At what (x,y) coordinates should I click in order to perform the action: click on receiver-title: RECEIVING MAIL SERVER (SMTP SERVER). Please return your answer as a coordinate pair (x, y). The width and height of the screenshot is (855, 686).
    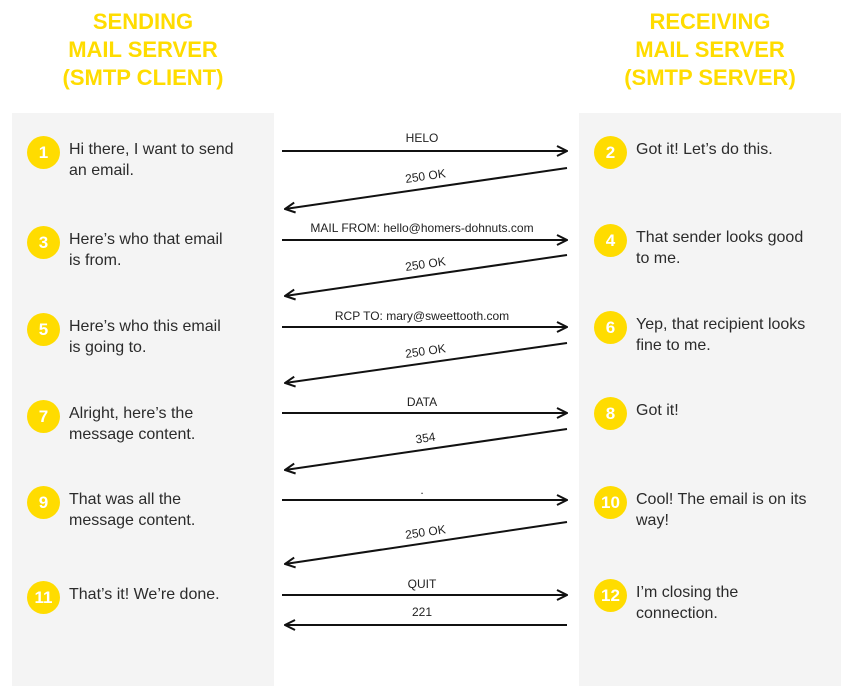
    Looking at the image, I should click on (710, 50).